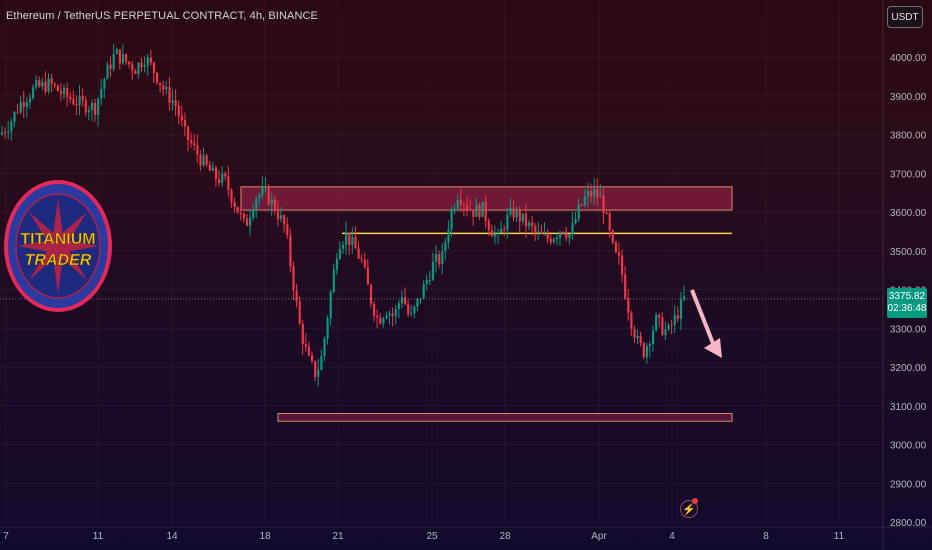 This screenshot has width=932, height=550. What do you see at coordinates (58, 246) in the screenshot?
I see `titanium-trader-logo: TITANIUM TRADER` at bounding box center [58, 246].